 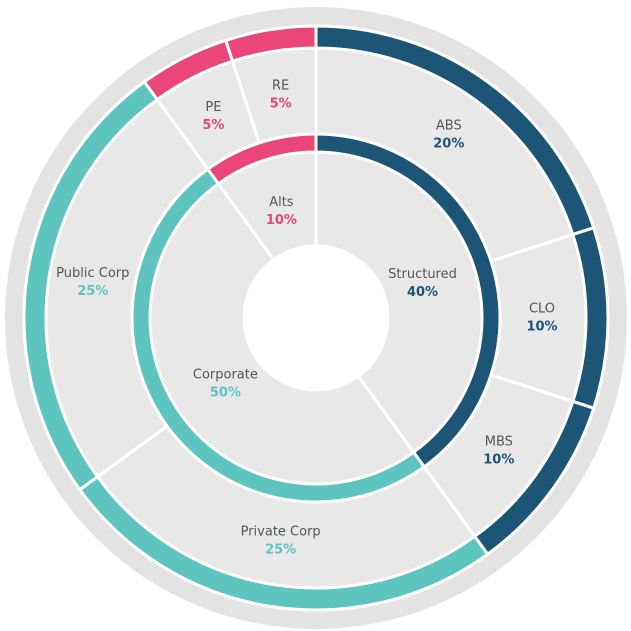 I want to click on segment-label: Alts, so click(x=281, y=202).